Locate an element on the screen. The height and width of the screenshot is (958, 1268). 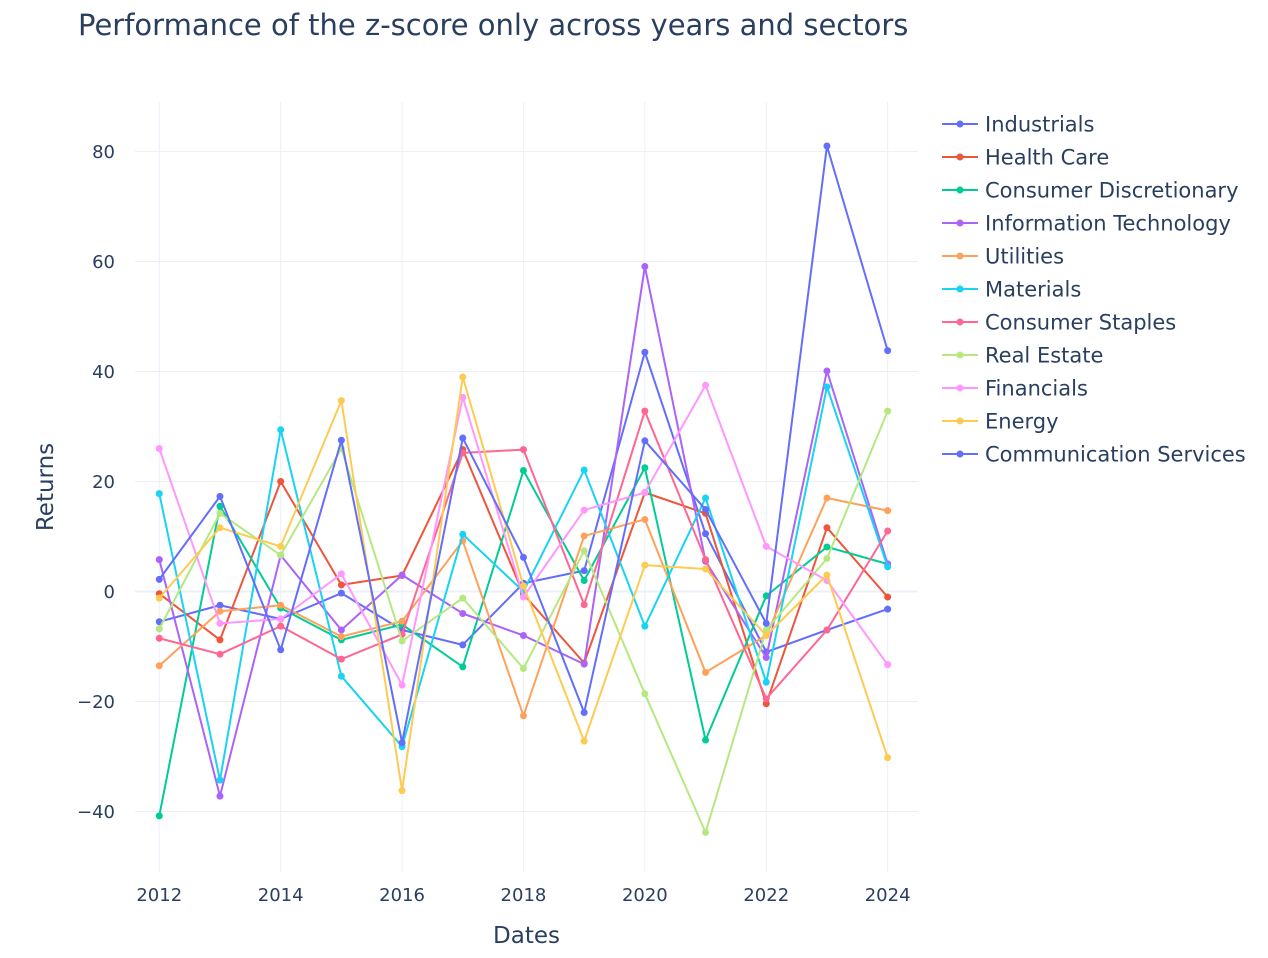
legend-item: Information Technology is located at coordinates (1086, 224).